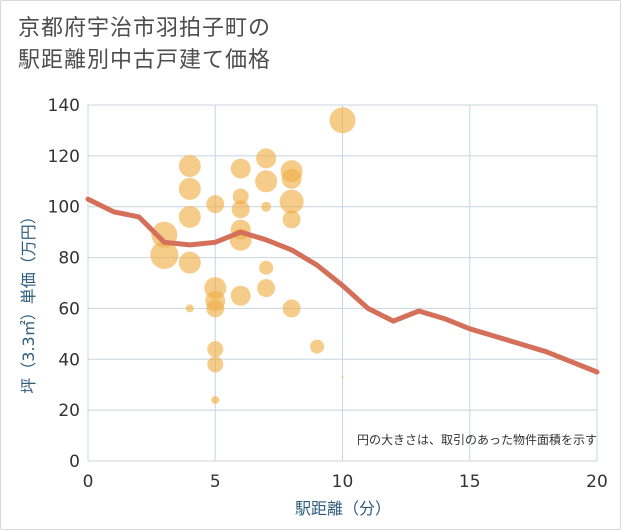 This screenshot has width=621, height=530. What do you see at coordinates (64, 157) in the screenshot?
I see `y-tick-label: 120` at bounding box center [64, 157].